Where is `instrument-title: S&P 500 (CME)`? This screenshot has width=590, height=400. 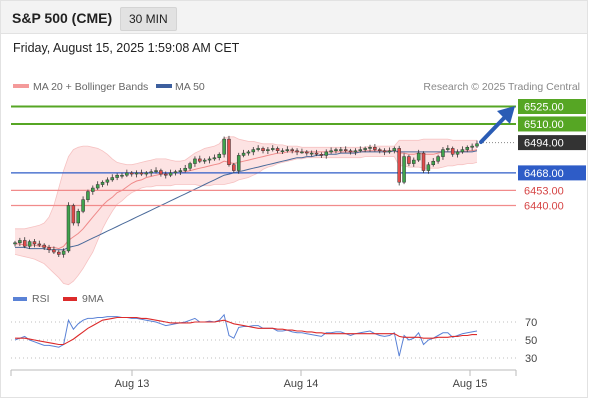
instrument-title: S&P 500 (CME) is located at coordinates (62, 18).